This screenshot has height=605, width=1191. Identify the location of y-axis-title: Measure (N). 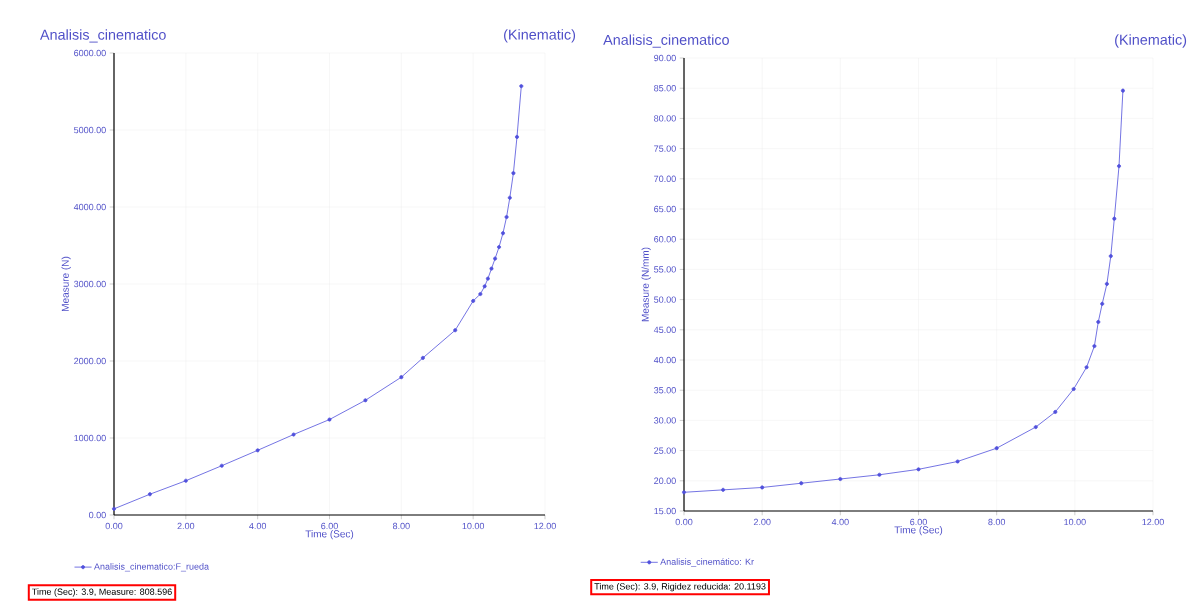
(66, 283).